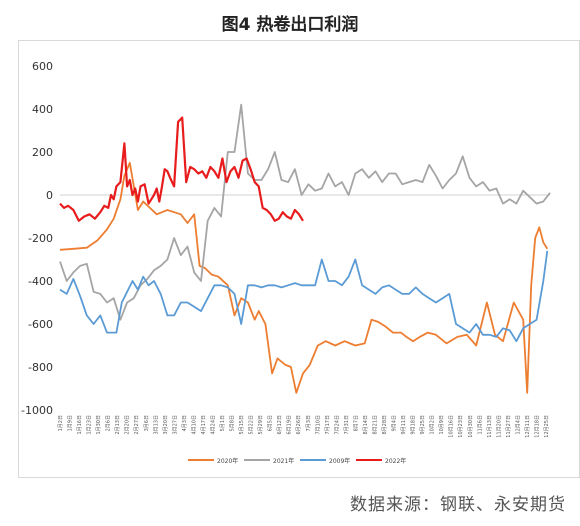 The height and width of the screenshot is (526, 580). What do you see at coordinates (194, 425) in the screenshot?
I see `x-tick-label: 4月10日` at bounding box center [194, 425].